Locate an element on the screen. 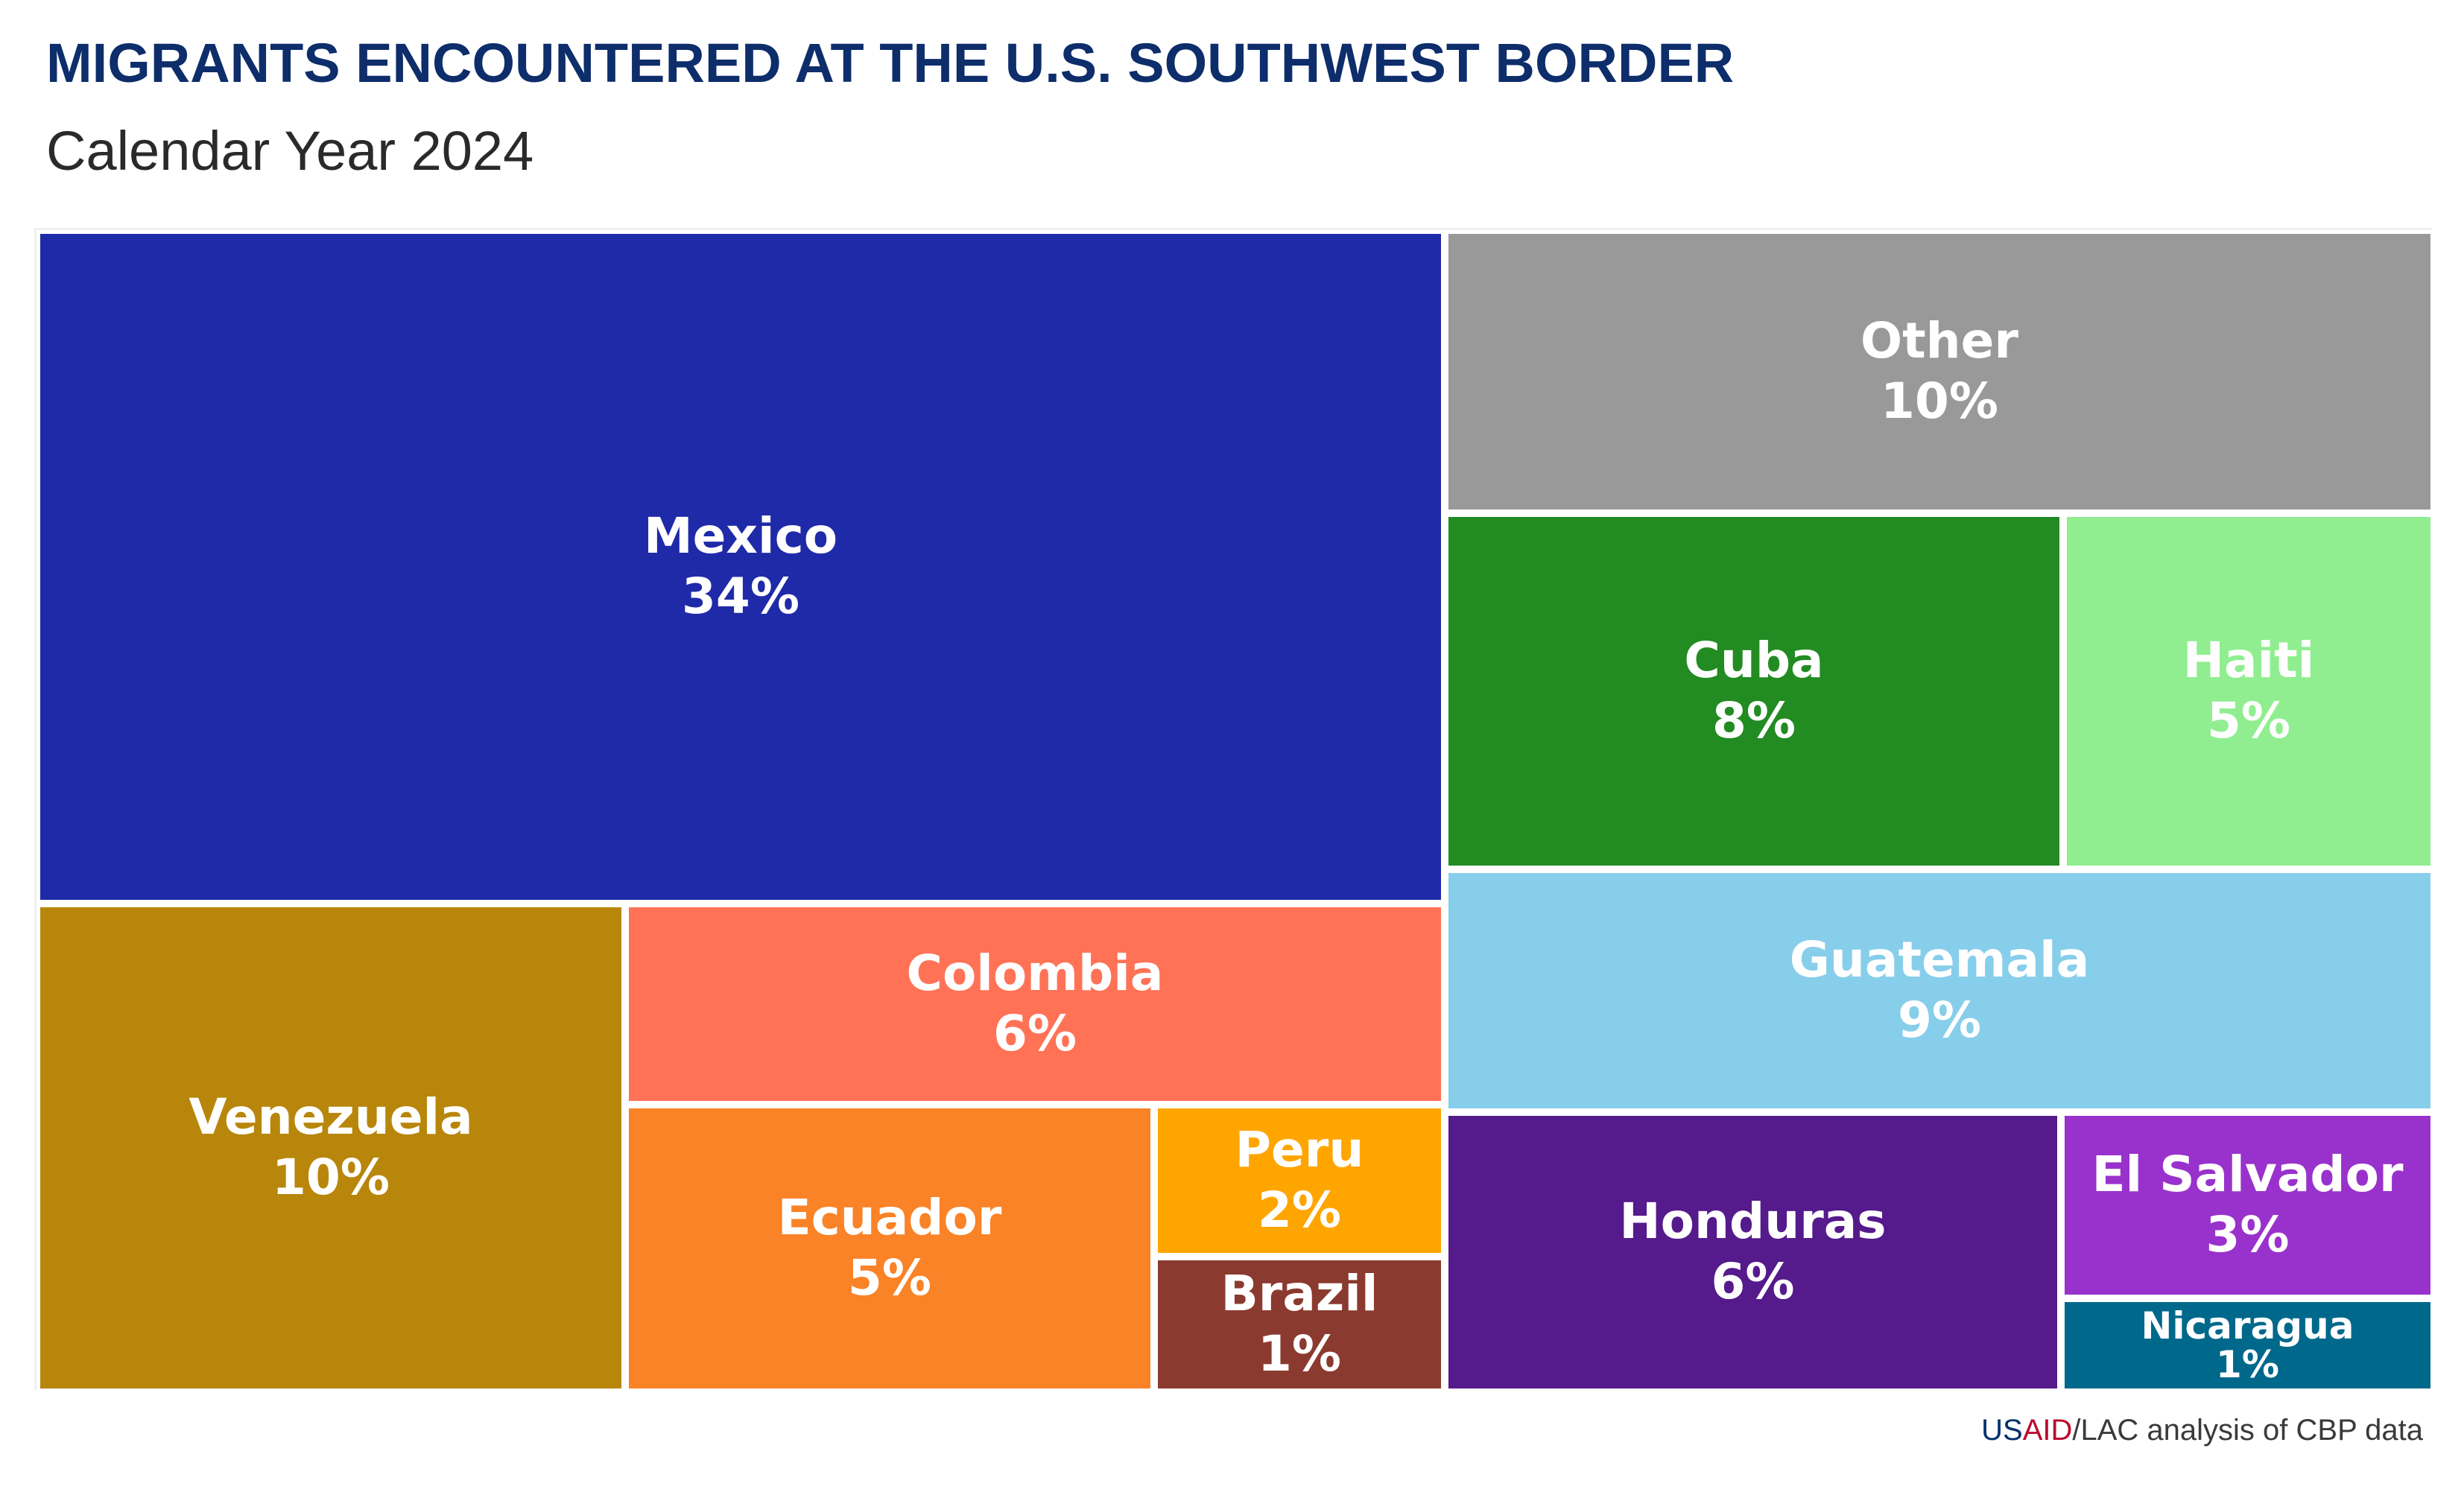 The image size is (2464, 1495). tile-value-label: 9% is located at coordinates (1939, 1020).